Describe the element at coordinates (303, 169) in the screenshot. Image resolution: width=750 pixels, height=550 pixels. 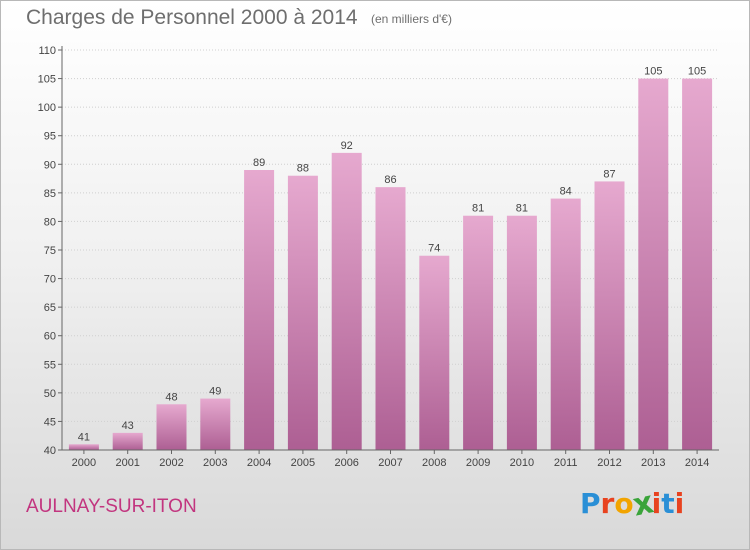
I see `data-label: 88` at that location.